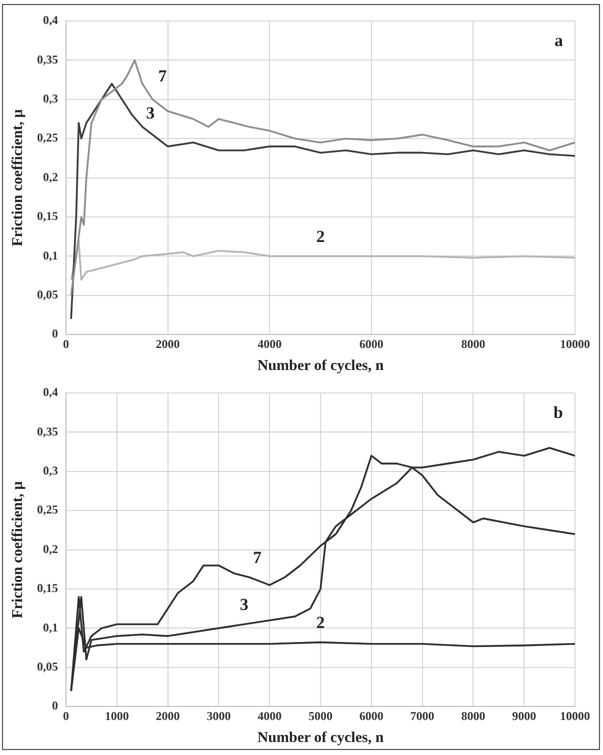 The image size is (603, 755). I want to click on x-tick-label: 7000, so click(422, 715).